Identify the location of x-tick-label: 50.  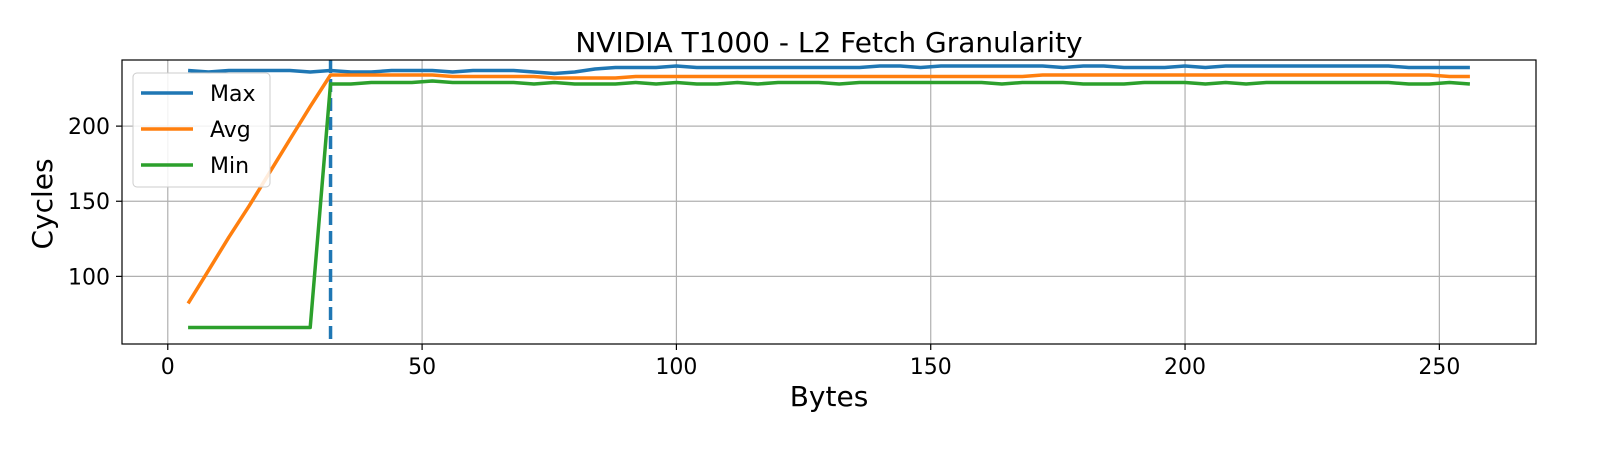
(422, 367).